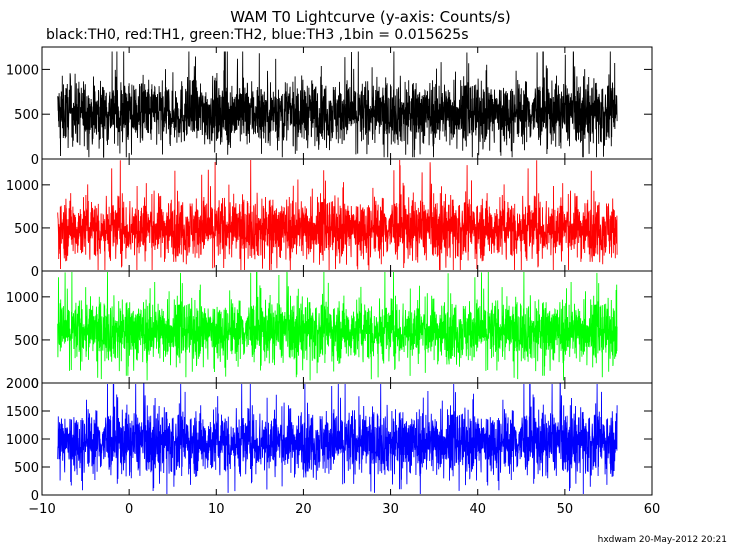 This screenshot has height=551, width=741. I want to click on series-th0, so click(337, 104).